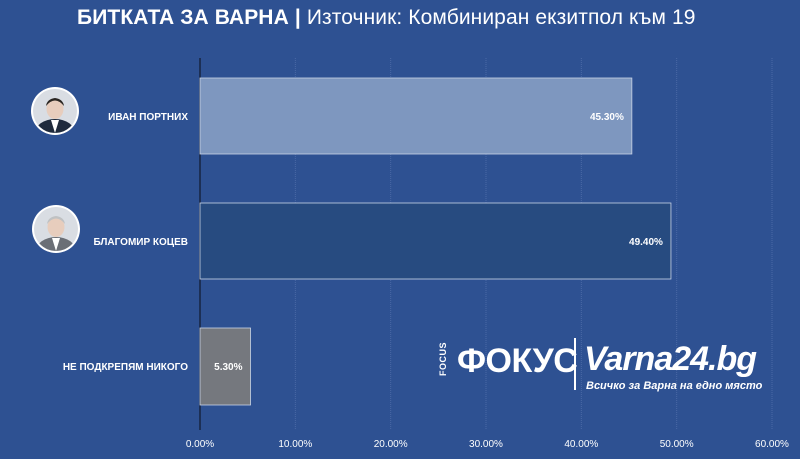 This screenshot has height=459, width=800. What do you see at coordinates (140, 242) in the screenshot?
I see `category-label: БЛАГОМИР КОЦЕВ` at bounding box center [140, 242].